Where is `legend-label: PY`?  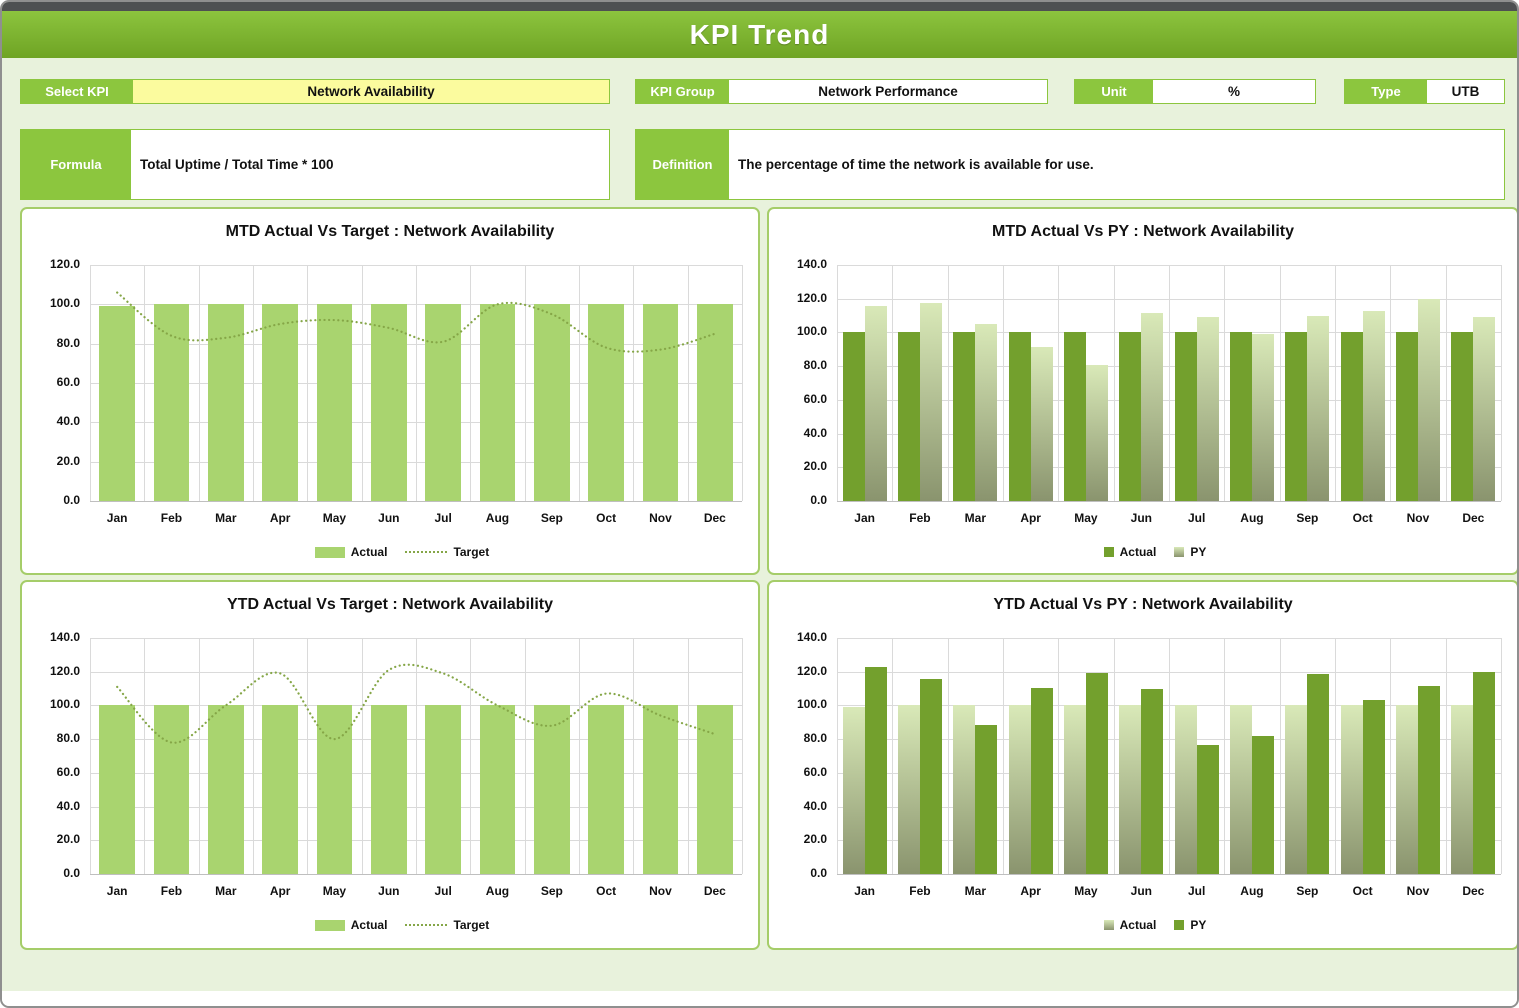
legend-label: PY is located at coordinates (1198, 925).